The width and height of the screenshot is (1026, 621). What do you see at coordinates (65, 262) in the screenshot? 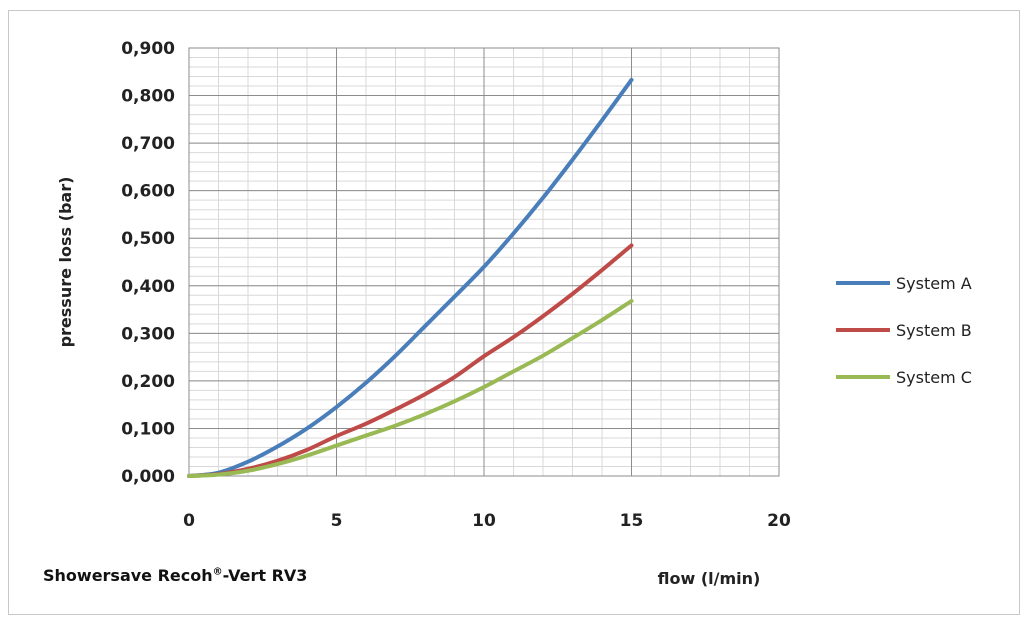
I see `y-axis-title: pressure loss (bar)` at bounding box center [65, 262].